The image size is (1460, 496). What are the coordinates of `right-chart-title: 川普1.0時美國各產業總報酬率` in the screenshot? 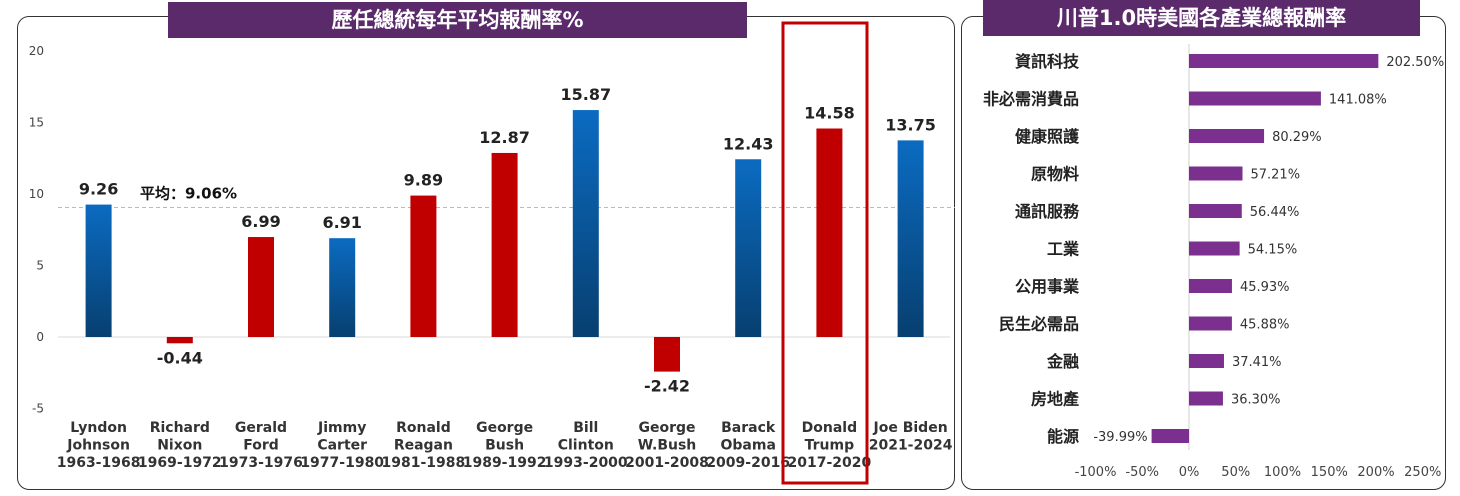 It's located at (1201, 18).